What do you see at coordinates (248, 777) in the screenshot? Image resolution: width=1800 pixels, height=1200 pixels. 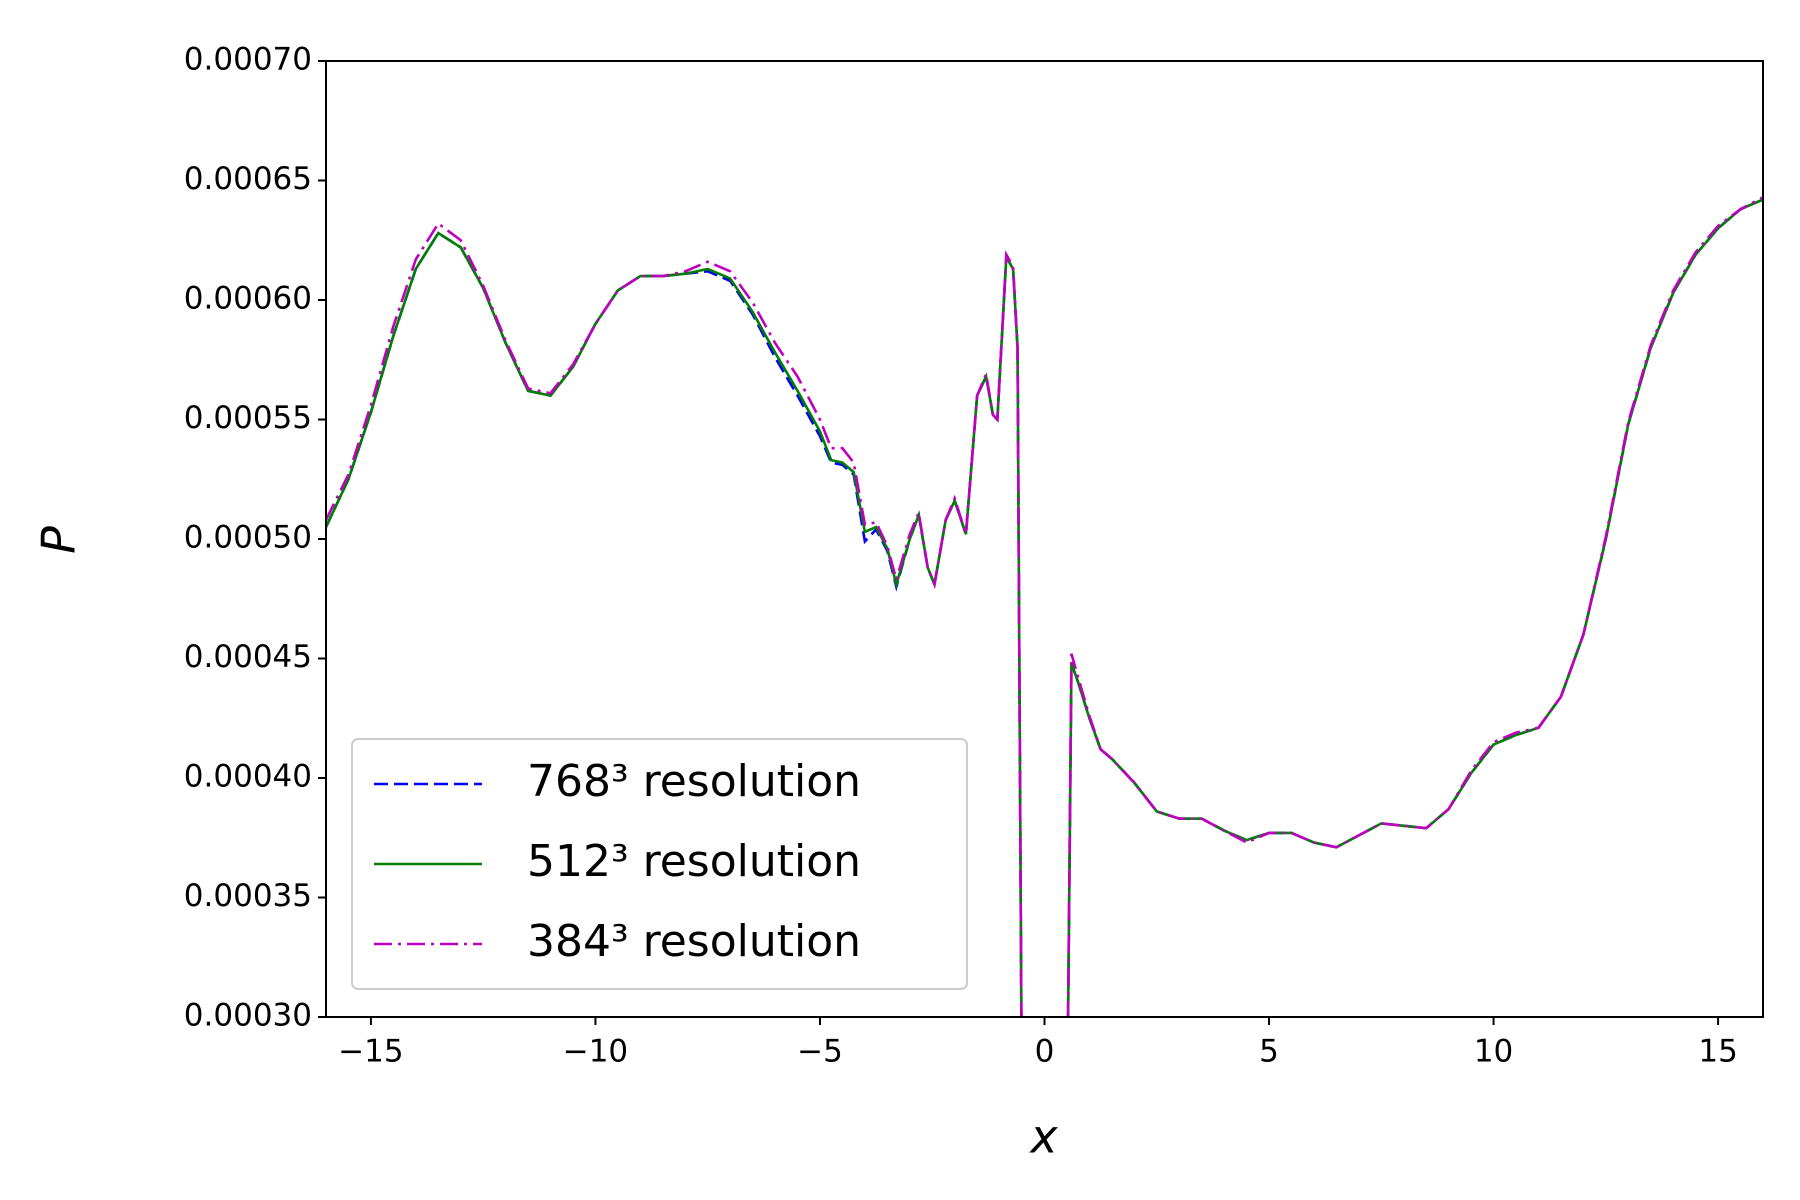 I see `y-tick-label: 0.00040` at bounding box center [248, 777].